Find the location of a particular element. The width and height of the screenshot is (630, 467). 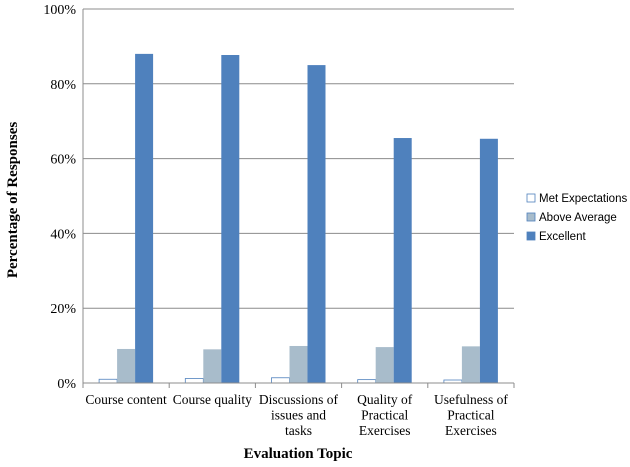

x-category-label-line: Usefulness of is located at coordinates (471, 399).